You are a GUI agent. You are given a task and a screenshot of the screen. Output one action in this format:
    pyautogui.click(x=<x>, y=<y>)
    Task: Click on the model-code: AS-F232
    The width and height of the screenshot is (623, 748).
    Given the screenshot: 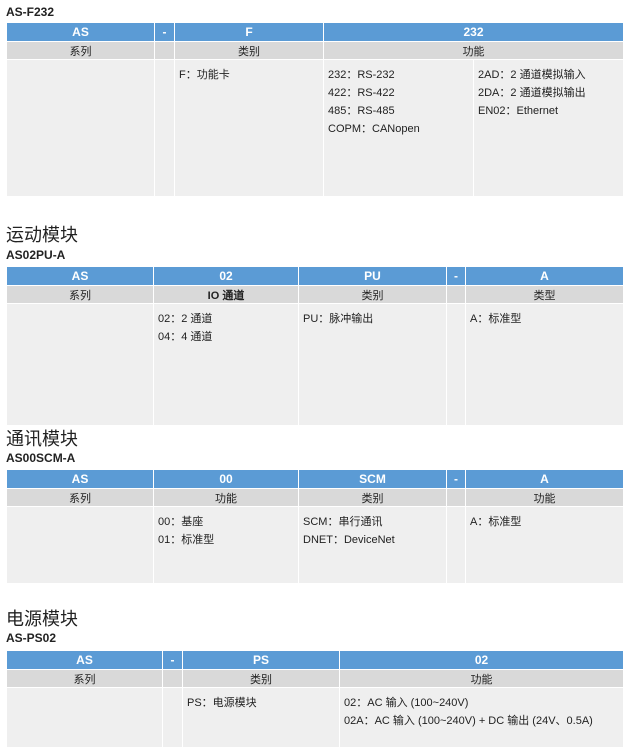 What is the action you would take?
    pyautogui.click(x=30, y=12)
    